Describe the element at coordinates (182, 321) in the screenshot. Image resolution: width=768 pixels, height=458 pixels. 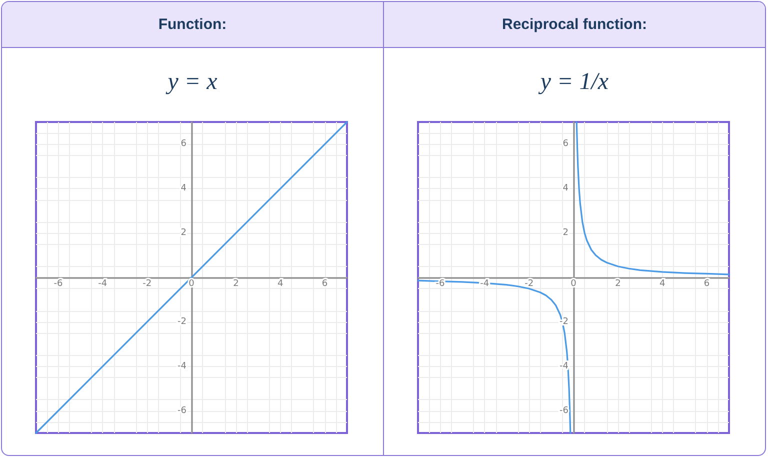
I see `y-tick-label: -2` at that location.